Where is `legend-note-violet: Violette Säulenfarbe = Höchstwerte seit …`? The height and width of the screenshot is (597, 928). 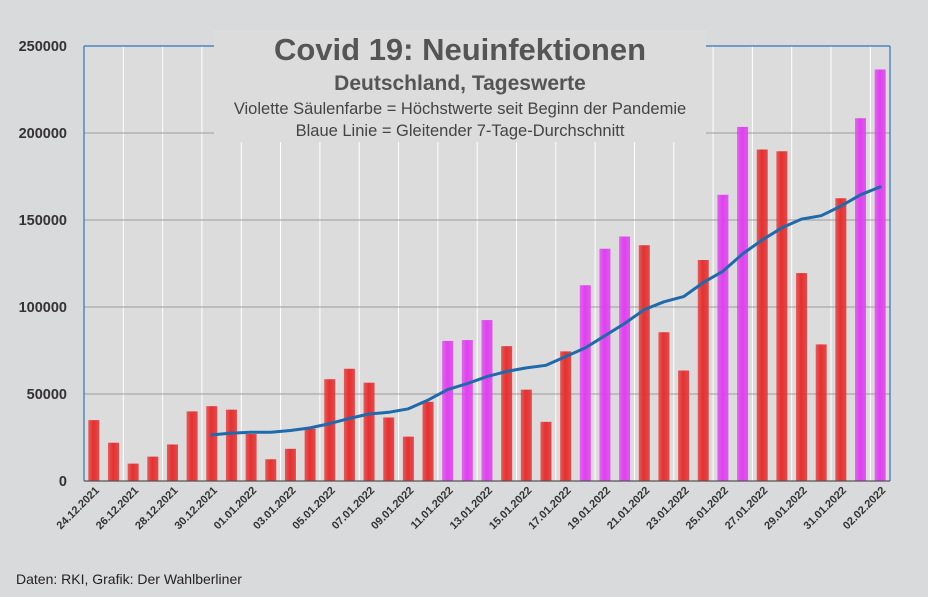
legend-note-violet: Violette Säulenfarbe = Höchstwerte seit … is located at coordinates (460, 109).